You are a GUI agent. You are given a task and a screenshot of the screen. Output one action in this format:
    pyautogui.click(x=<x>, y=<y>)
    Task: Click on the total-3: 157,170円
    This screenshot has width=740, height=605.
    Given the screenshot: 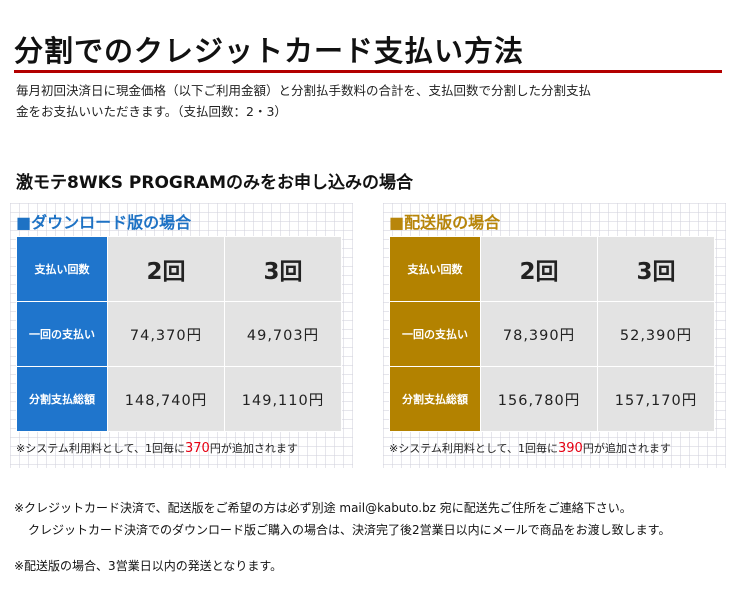 What is the action you would take?
    pyautogui.click(x=656, y=399)
    